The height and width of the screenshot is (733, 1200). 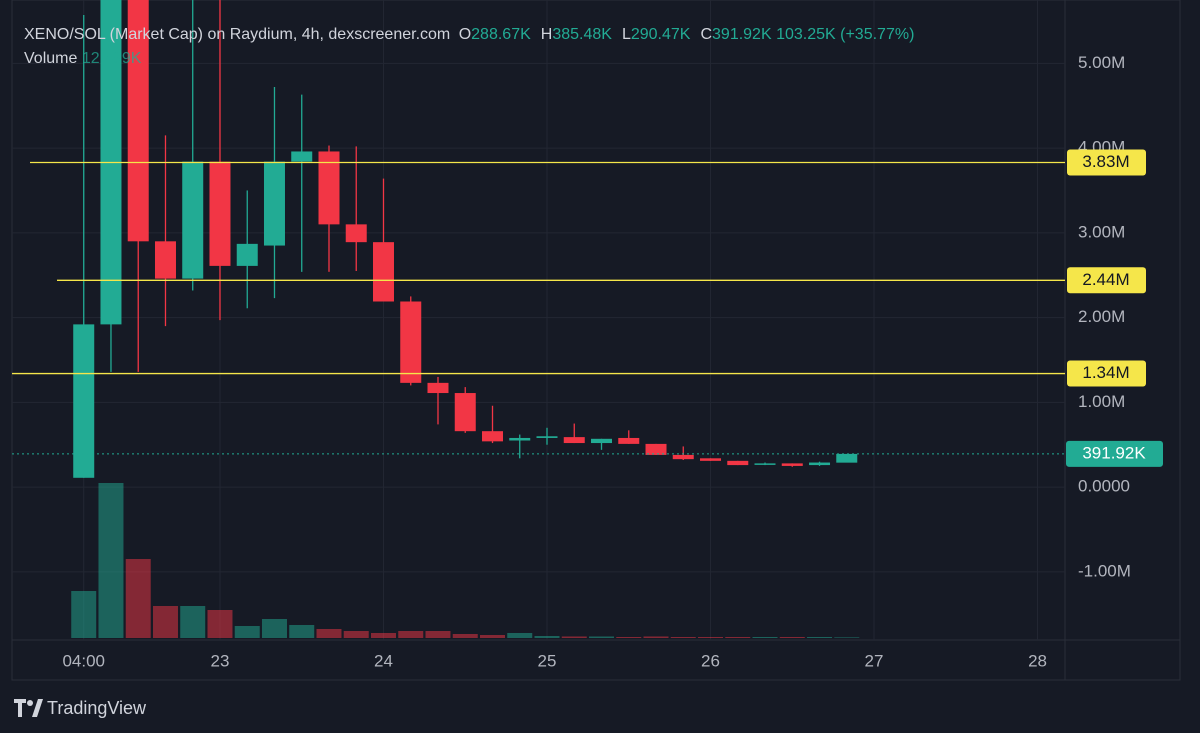 I want to click on ohlc-key: O, so click(x=465, y=34).